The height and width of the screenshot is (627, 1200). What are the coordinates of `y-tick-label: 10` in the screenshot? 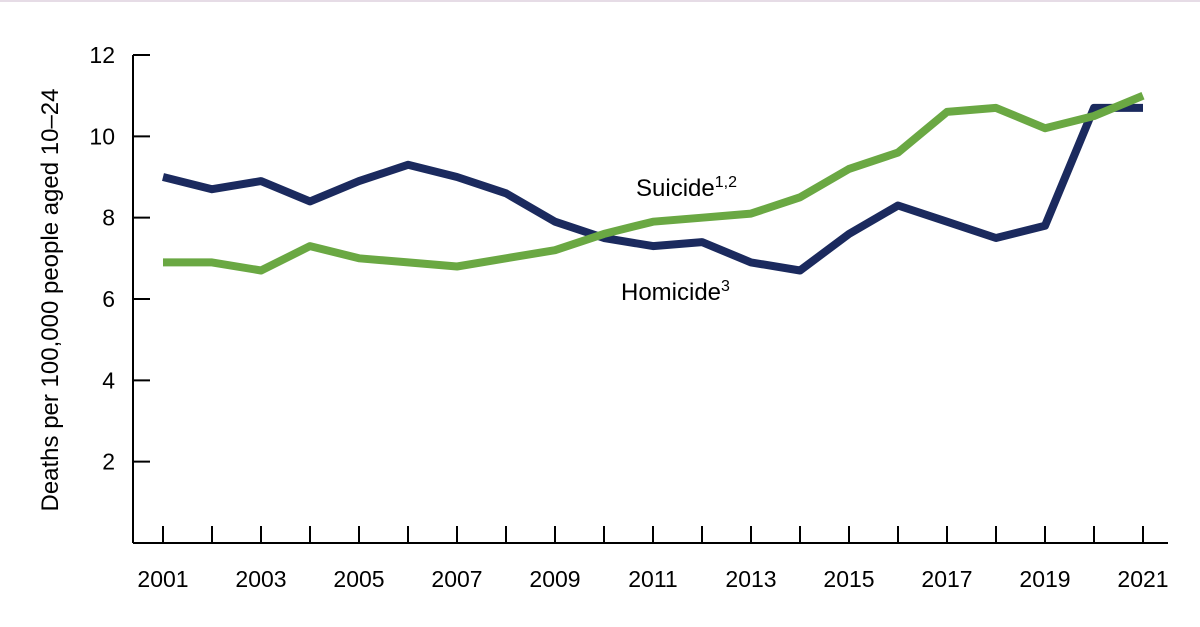 It's located at (102, 136).